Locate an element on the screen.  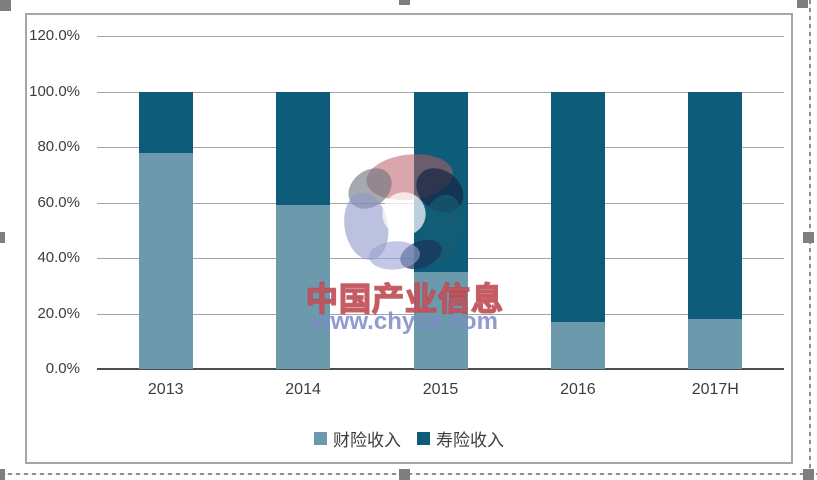
bar-segment-life-insurance-2017H is located at coordinates (715, 205).